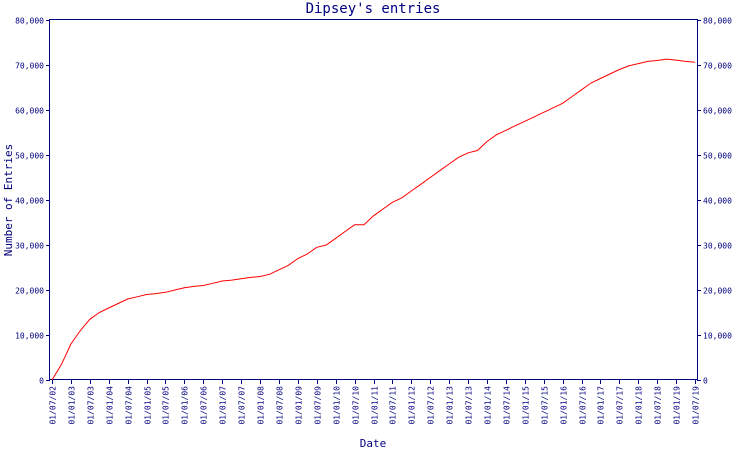  I want to click on x-tick-label: 01/01/09, so click(299, 405).